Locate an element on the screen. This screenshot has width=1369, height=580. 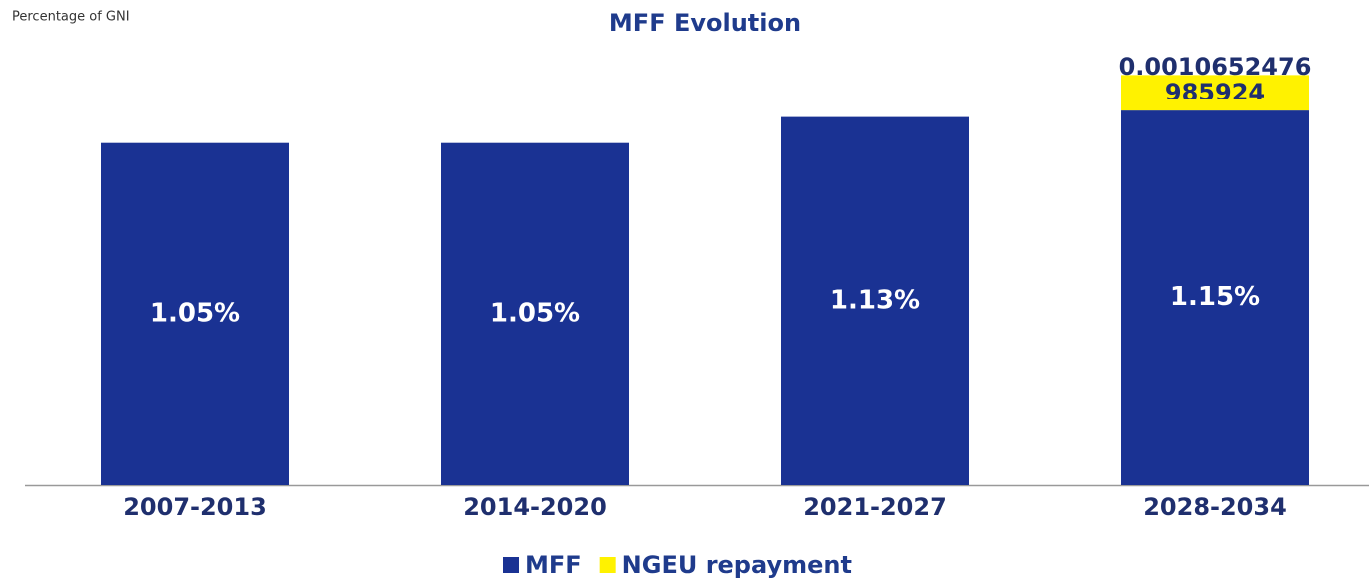
value-label: 1.15% is located at coordinates (1215, 297).